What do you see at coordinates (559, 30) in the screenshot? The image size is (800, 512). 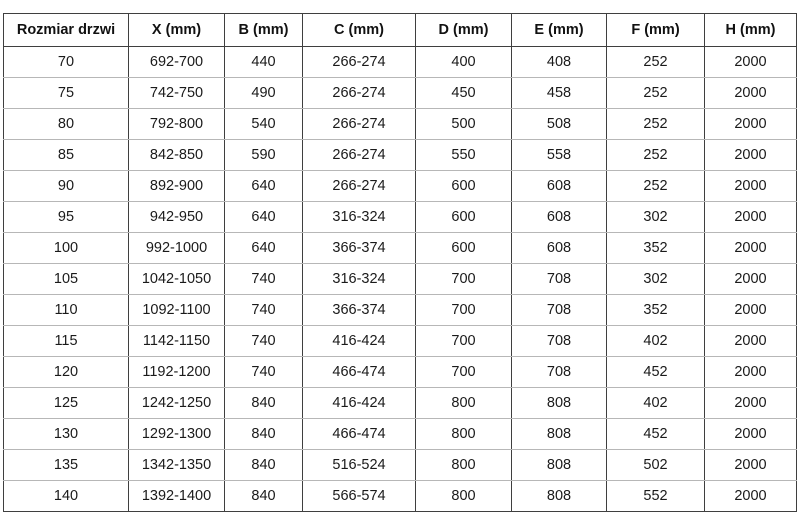 I see `column-header-e: E (mm)` at bounding box center [559, 30].